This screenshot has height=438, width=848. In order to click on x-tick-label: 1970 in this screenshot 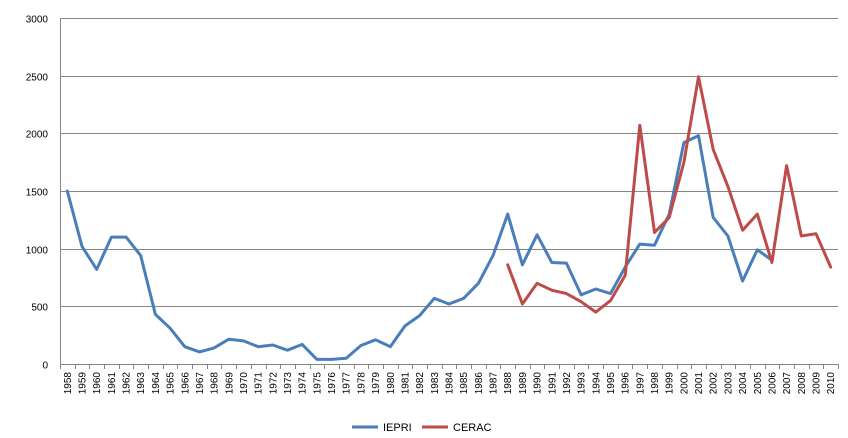, I will do `click(244, 383)`.